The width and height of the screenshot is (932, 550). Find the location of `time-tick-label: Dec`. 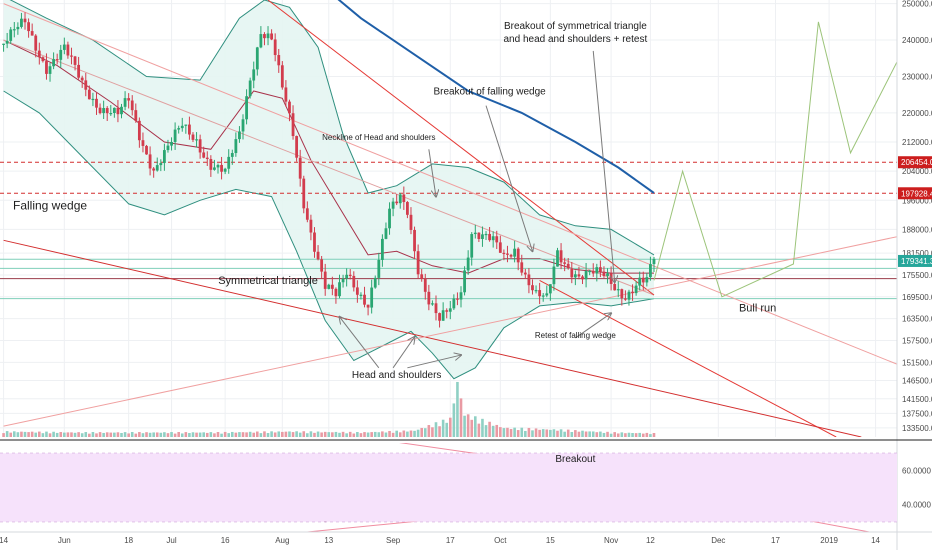

time-tick-label: Dec is located at coordinates (718, 540).